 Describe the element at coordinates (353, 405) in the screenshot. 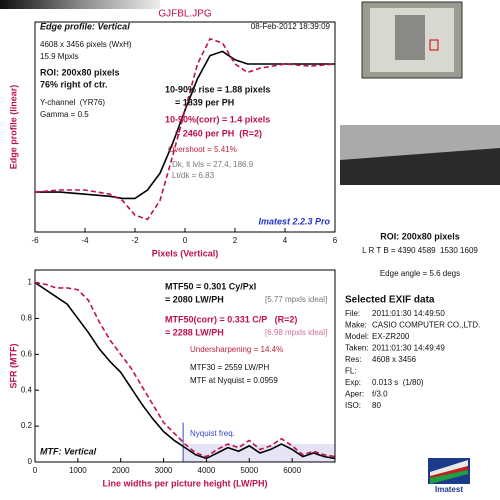

I see `exif-key: ISO:` at that location.